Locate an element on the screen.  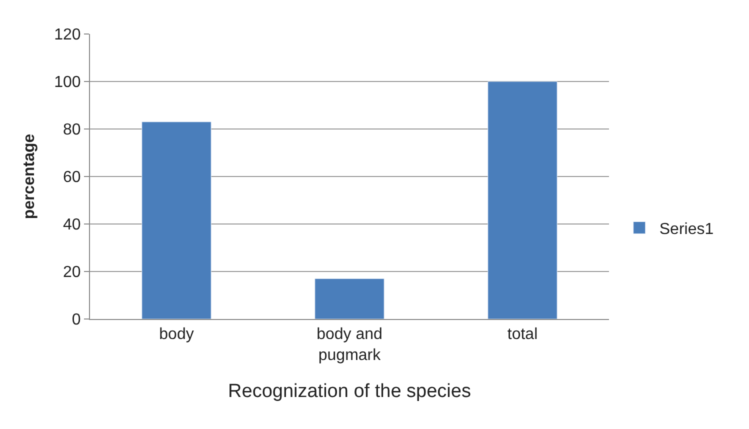
y-tick-label: 60 is located at coordinates (72, 177).